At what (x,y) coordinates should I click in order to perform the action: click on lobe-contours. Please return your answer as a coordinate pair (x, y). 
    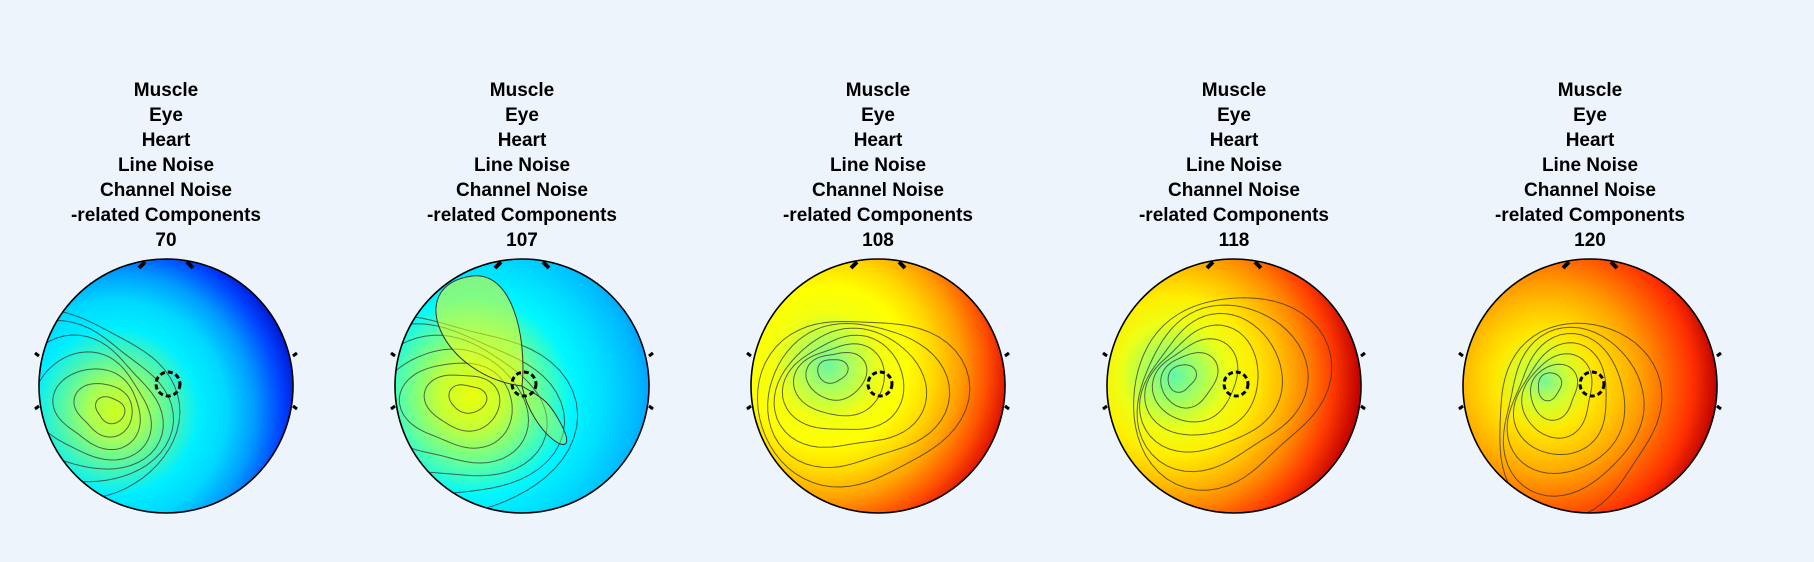
    Looking at the image, I should click on (501, 360).